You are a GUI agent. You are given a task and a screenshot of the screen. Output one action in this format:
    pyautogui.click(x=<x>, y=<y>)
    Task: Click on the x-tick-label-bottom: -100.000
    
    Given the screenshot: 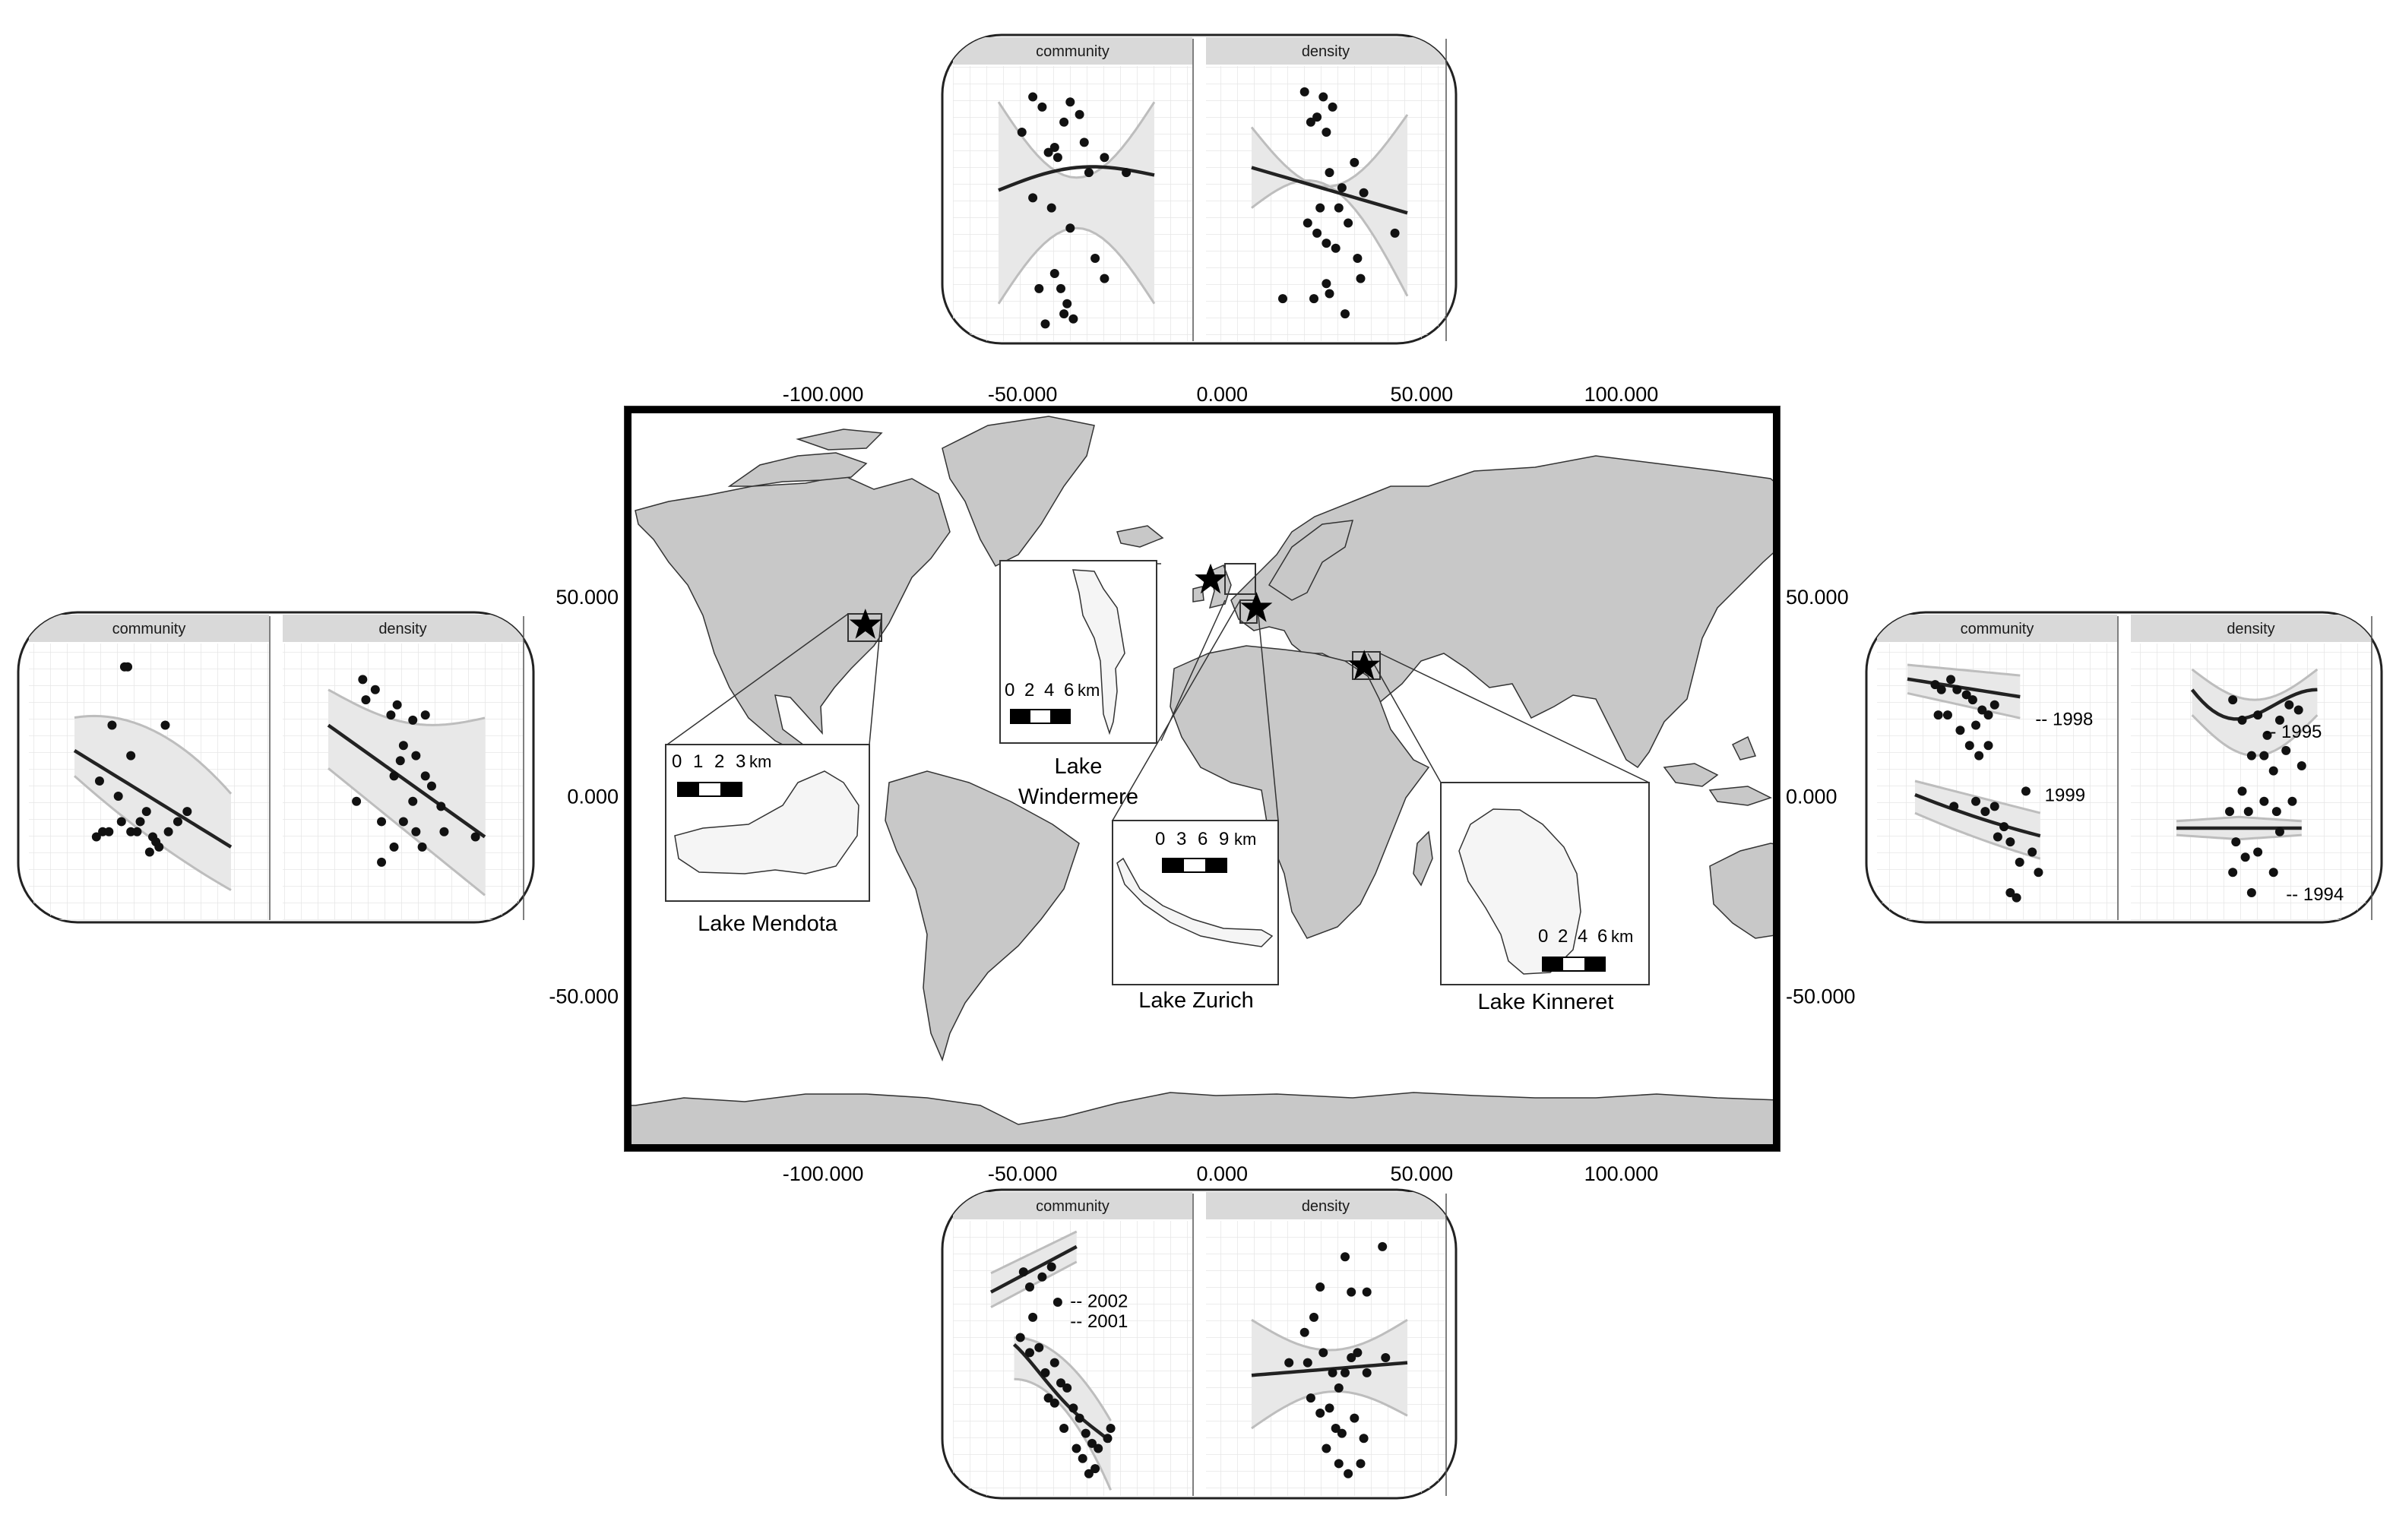 What is the action you would take?
    pyautogui.click(x=823, y=1173)
    